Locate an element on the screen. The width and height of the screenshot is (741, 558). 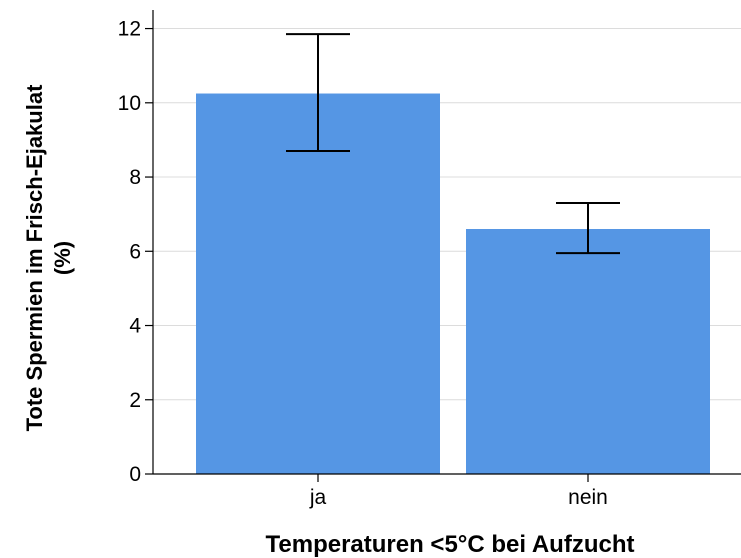
y-tick-label: 4 is located at coordinates (135, 326).